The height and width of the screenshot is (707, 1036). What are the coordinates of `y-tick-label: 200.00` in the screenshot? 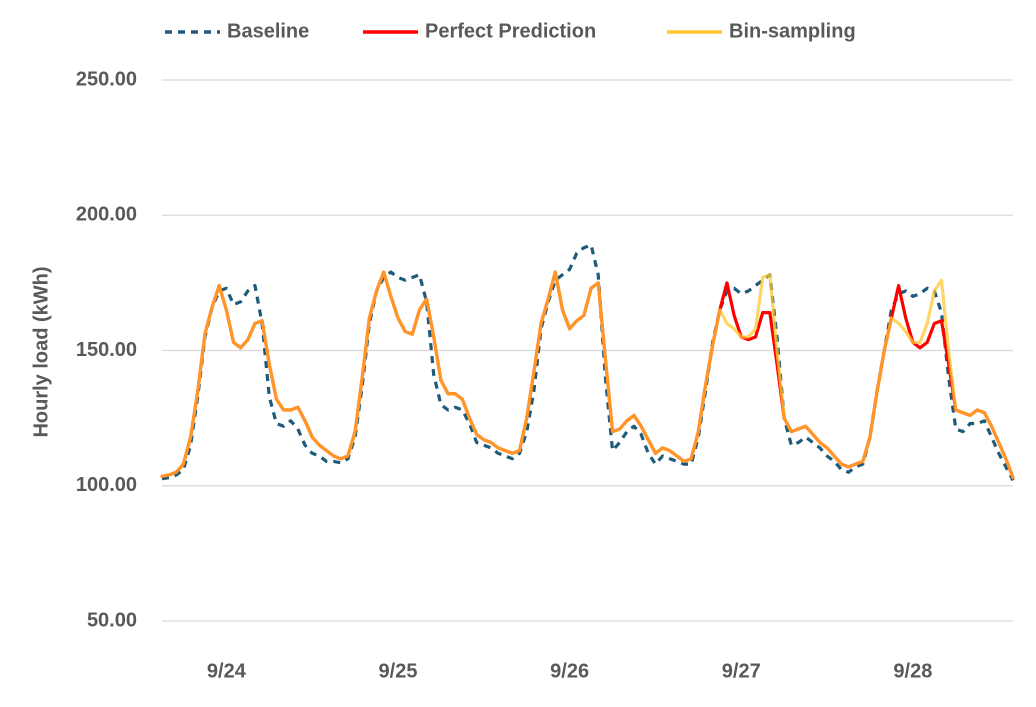 It's located at (106, 215).